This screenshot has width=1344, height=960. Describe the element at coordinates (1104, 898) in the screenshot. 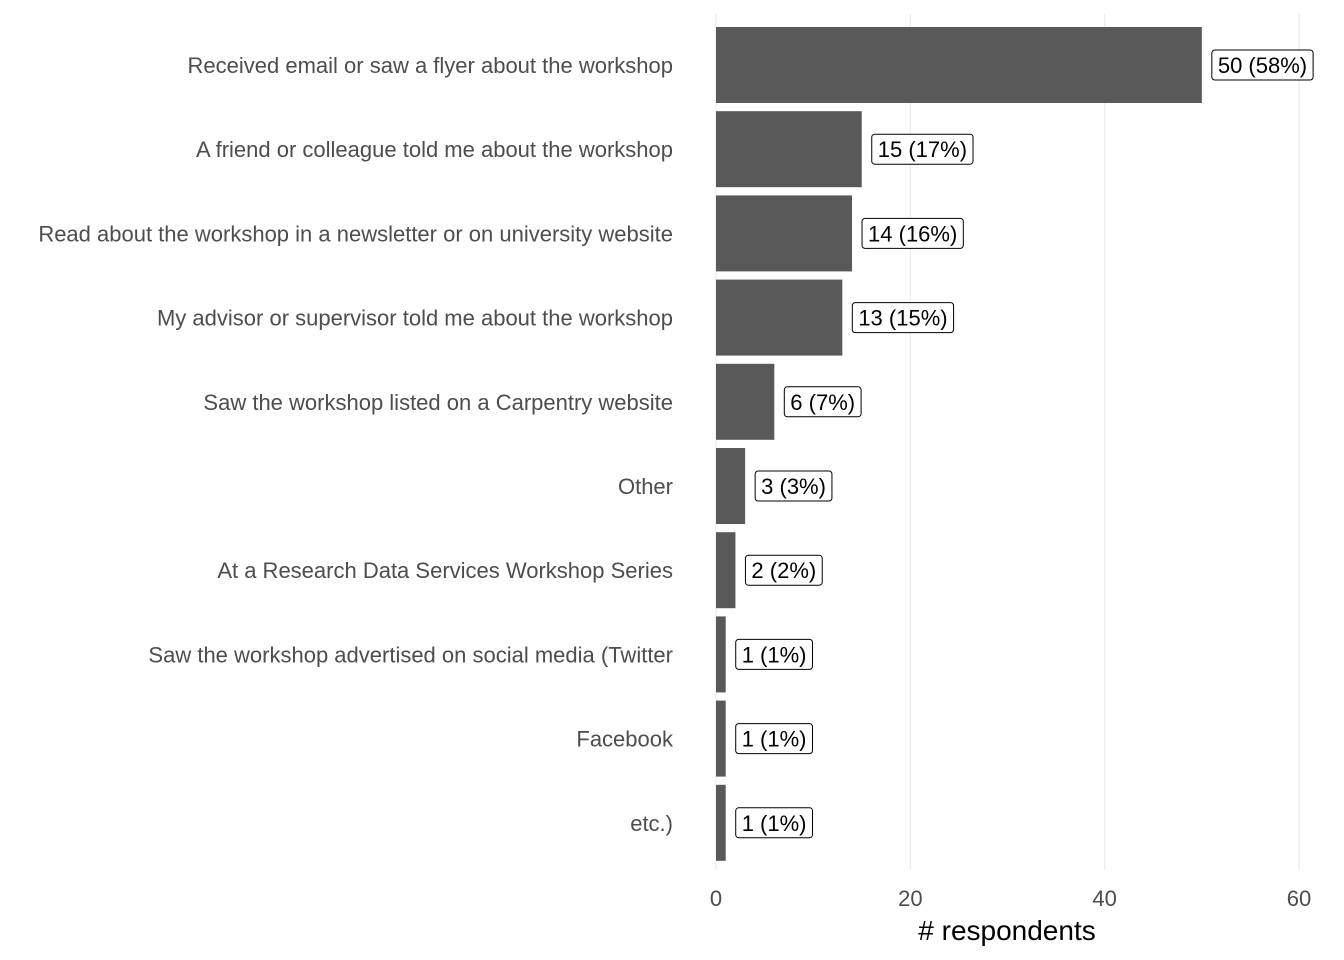

I see `x-tick-label: 40` at that location.